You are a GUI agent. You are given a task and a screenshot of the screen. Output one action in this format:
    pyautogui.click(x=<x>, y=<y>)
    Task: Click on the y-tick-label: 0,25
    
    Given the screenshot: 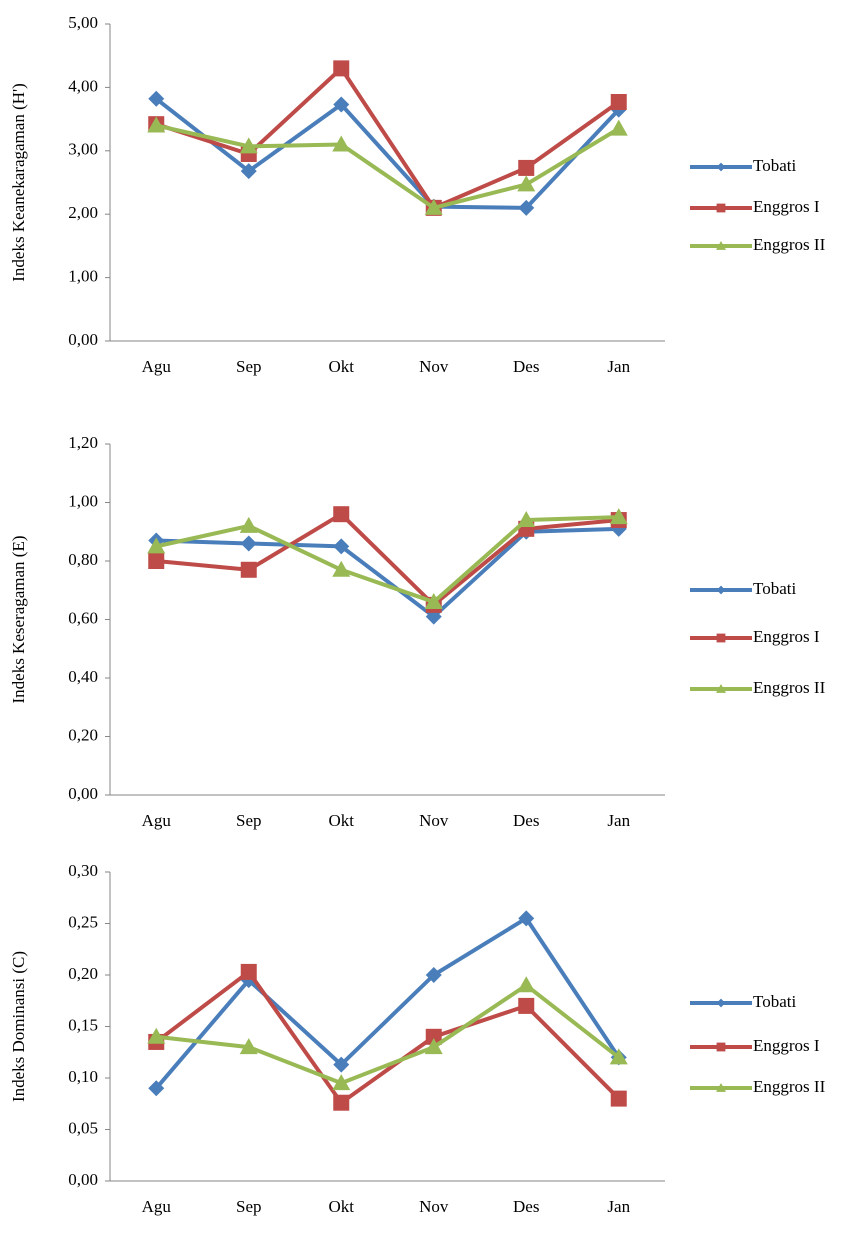 What is the action you would take?
    pyautogui.click(x=83, y=921)
    